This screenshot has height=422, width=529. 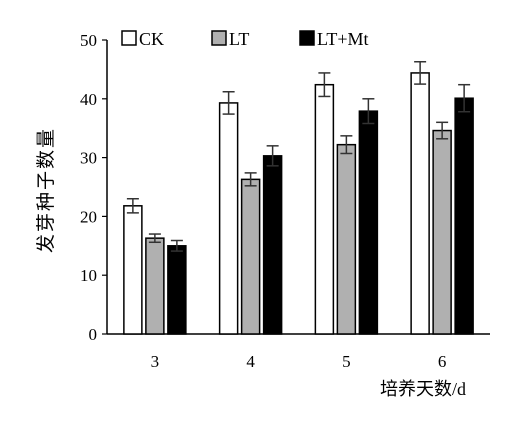 I want to click on y-tick-label: 50, so click(x=88, y=40).